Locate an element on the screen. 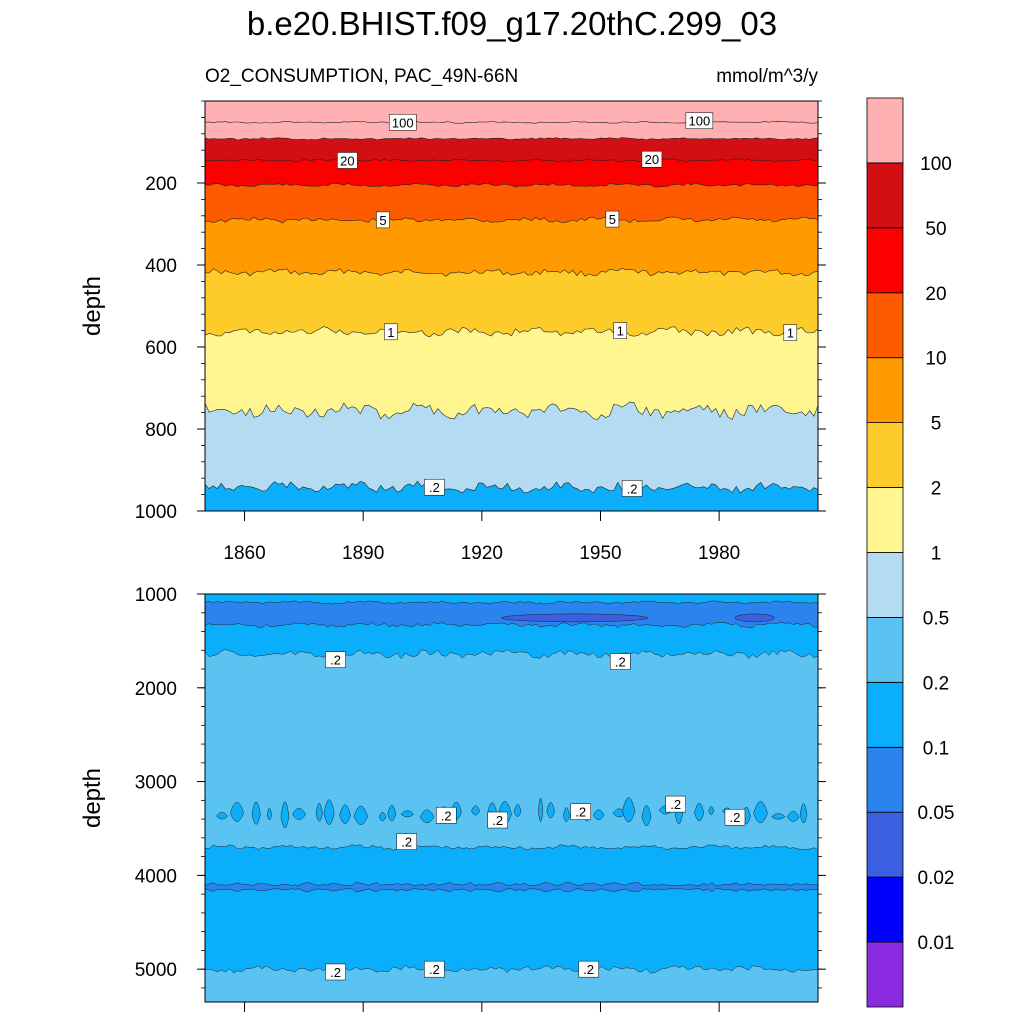 The width and height of the screenshot is (1024, 1024). colorbar: 0.01 0.02 0.05 0.1 0.2 0.5 1 2 5 10 20 50 100 is located at coordinates (910, 552).